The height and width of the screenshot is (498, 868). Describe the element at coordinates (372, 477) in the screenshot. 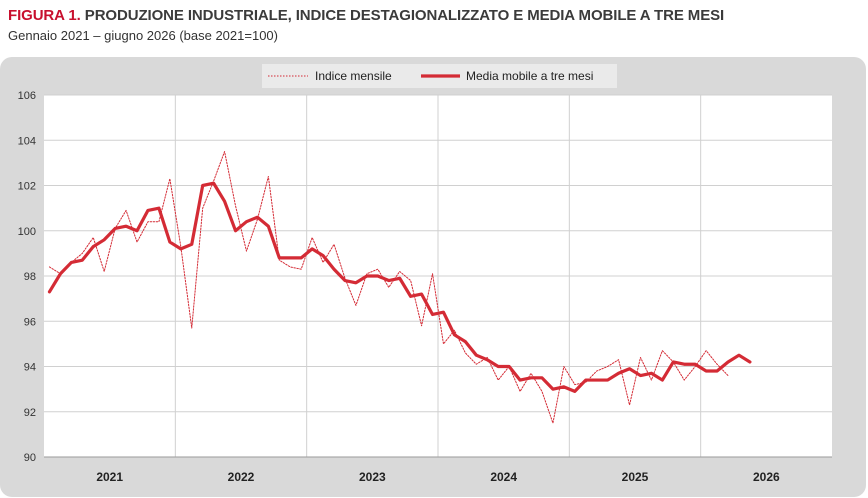

I see `x-tick-label: 2023` at that location.